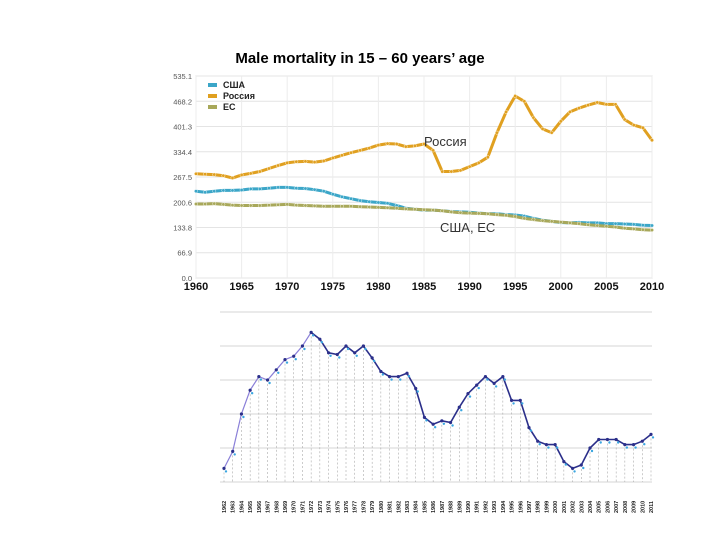  Describe the element at coordinates (182, 177) in the screenshot. I see `y-tick-label: 267.5` at that location.